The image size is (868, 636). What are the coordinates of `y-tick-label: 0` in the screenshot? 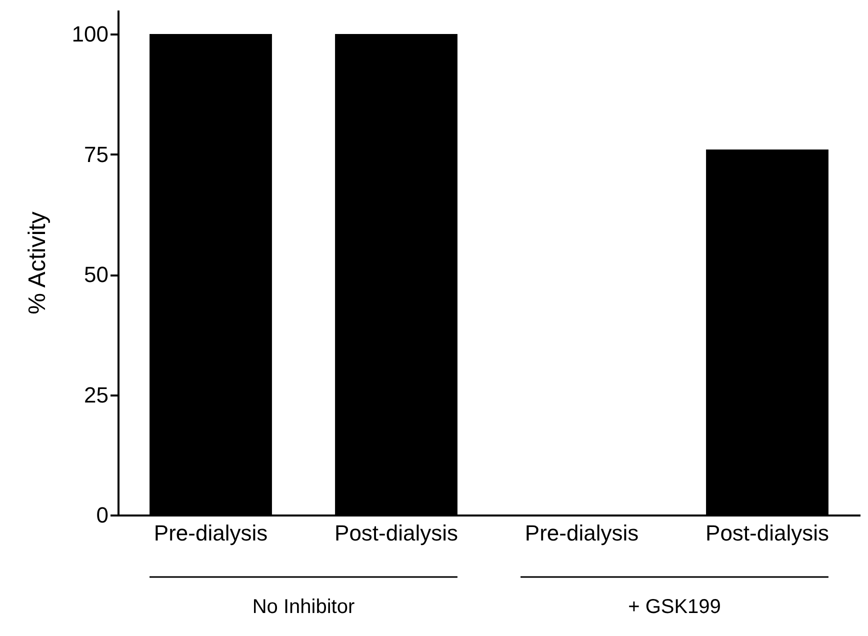 It's located at (102, 515).